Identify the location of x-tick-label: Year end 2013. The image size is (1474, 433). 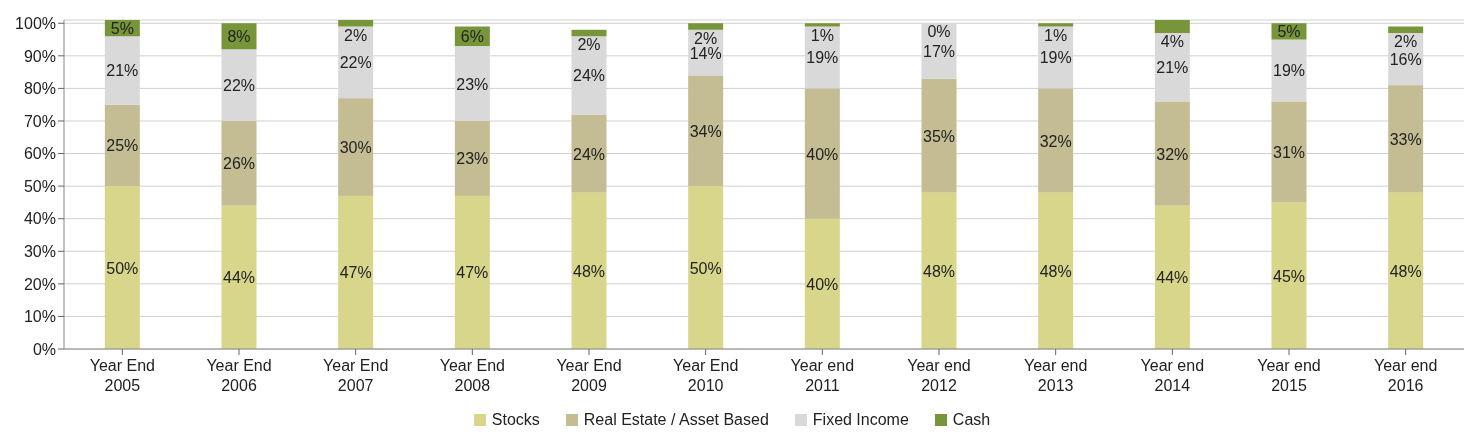
(1055, 375).